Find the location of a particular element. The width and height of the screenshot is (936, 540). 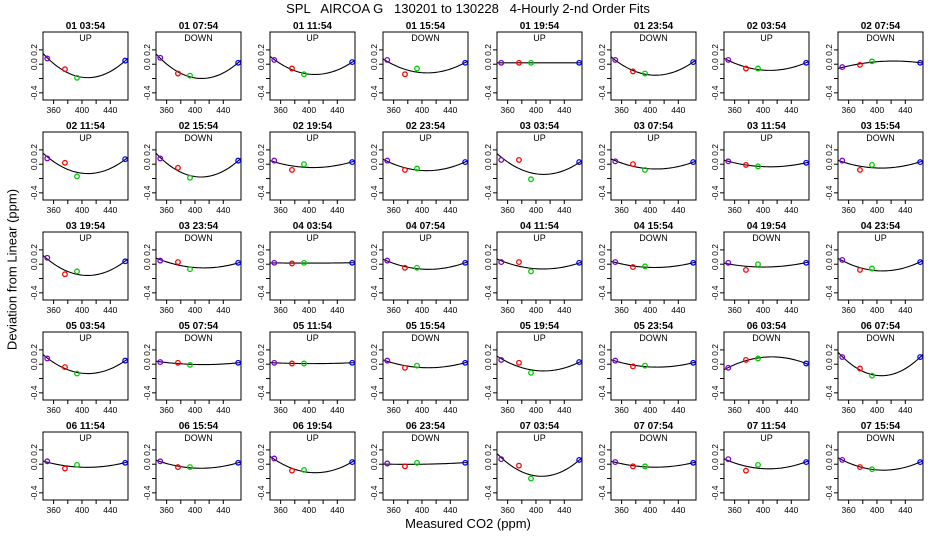

panel-title: 04 23:54 is located at coordinates (881, 226).